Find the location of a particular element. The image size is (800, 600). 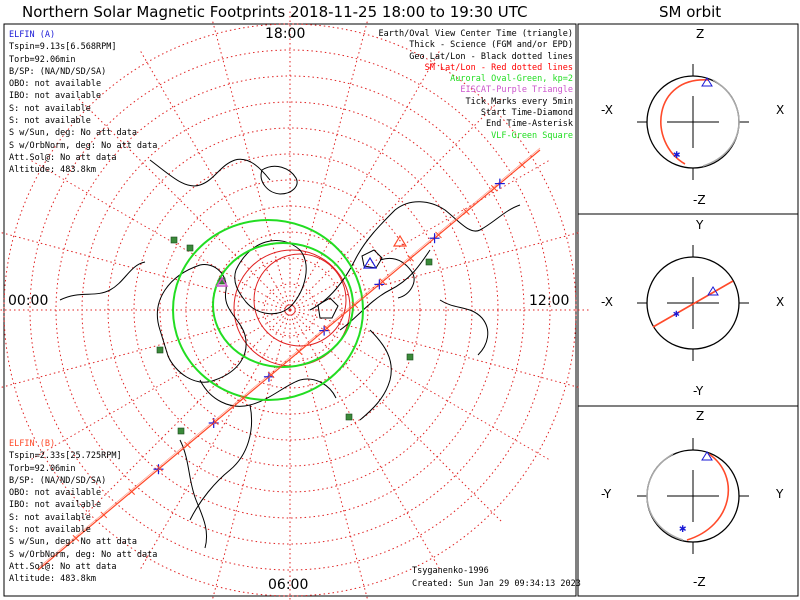

legend-item: End Time-Asterisk is located at coordinates (529, 124).